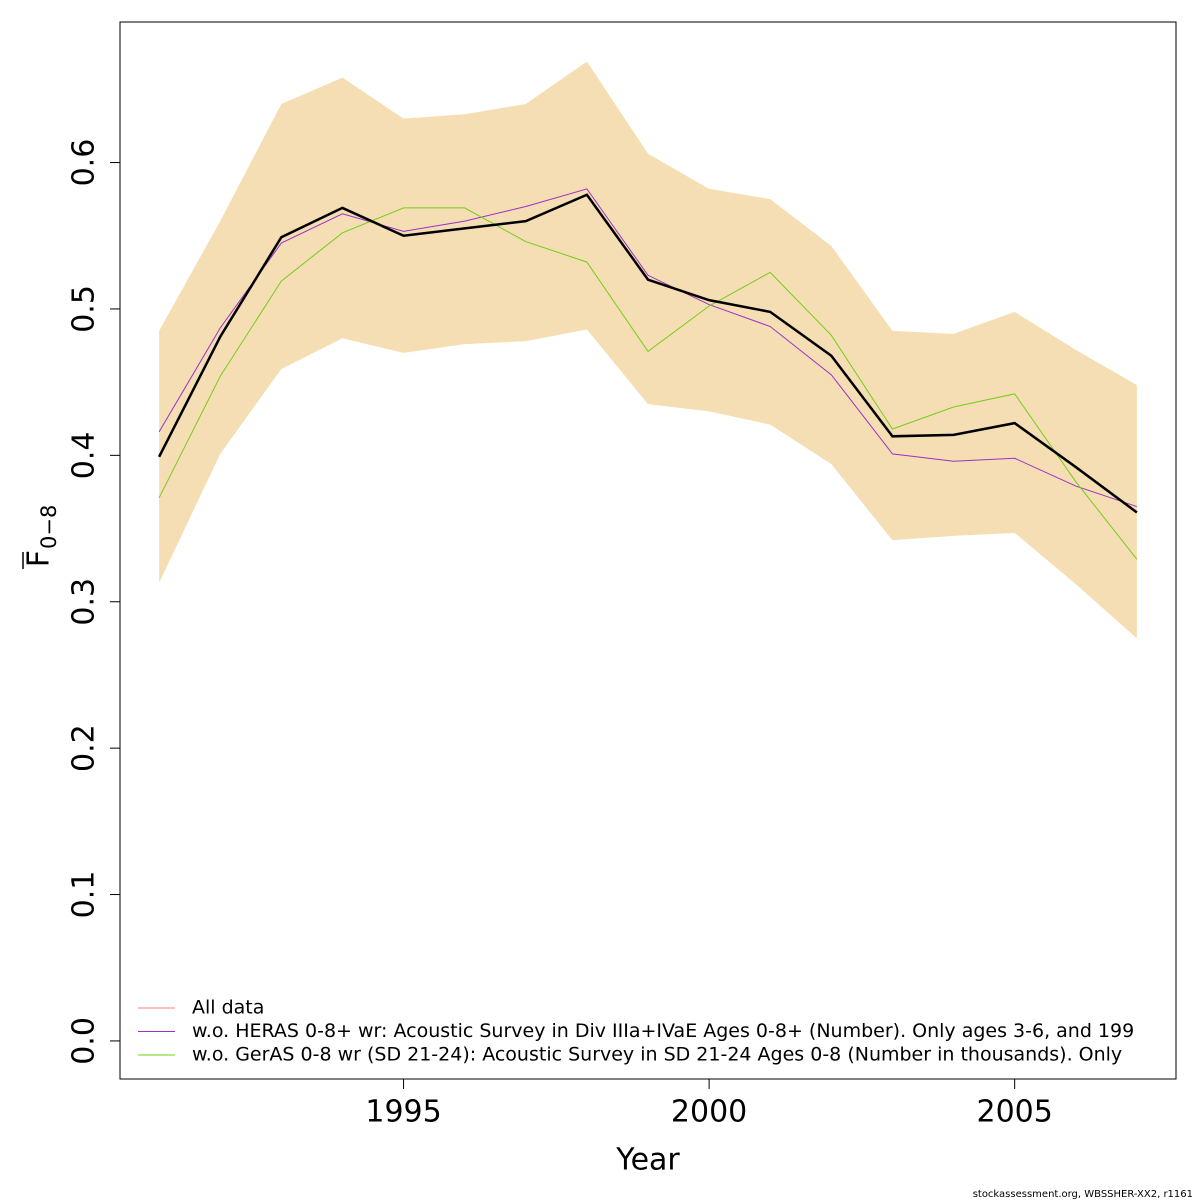 The height and width of the screenshot is (1200, 1200). What do you see at coordinates (84, 455) in the screenshot?
I see `y-tick-label: 0.4` at bounding box center [84, 455].